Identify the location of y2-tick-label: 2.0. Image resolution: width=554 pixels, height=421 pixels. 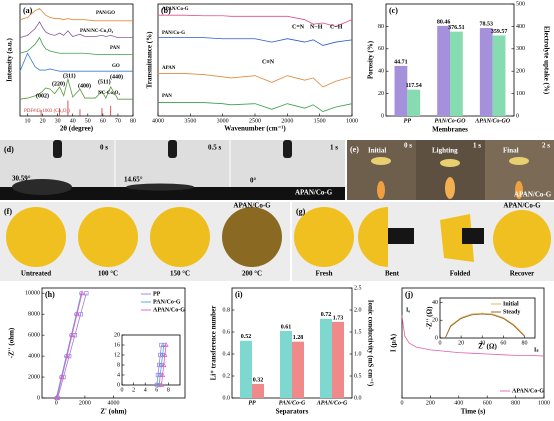
(358, 310).